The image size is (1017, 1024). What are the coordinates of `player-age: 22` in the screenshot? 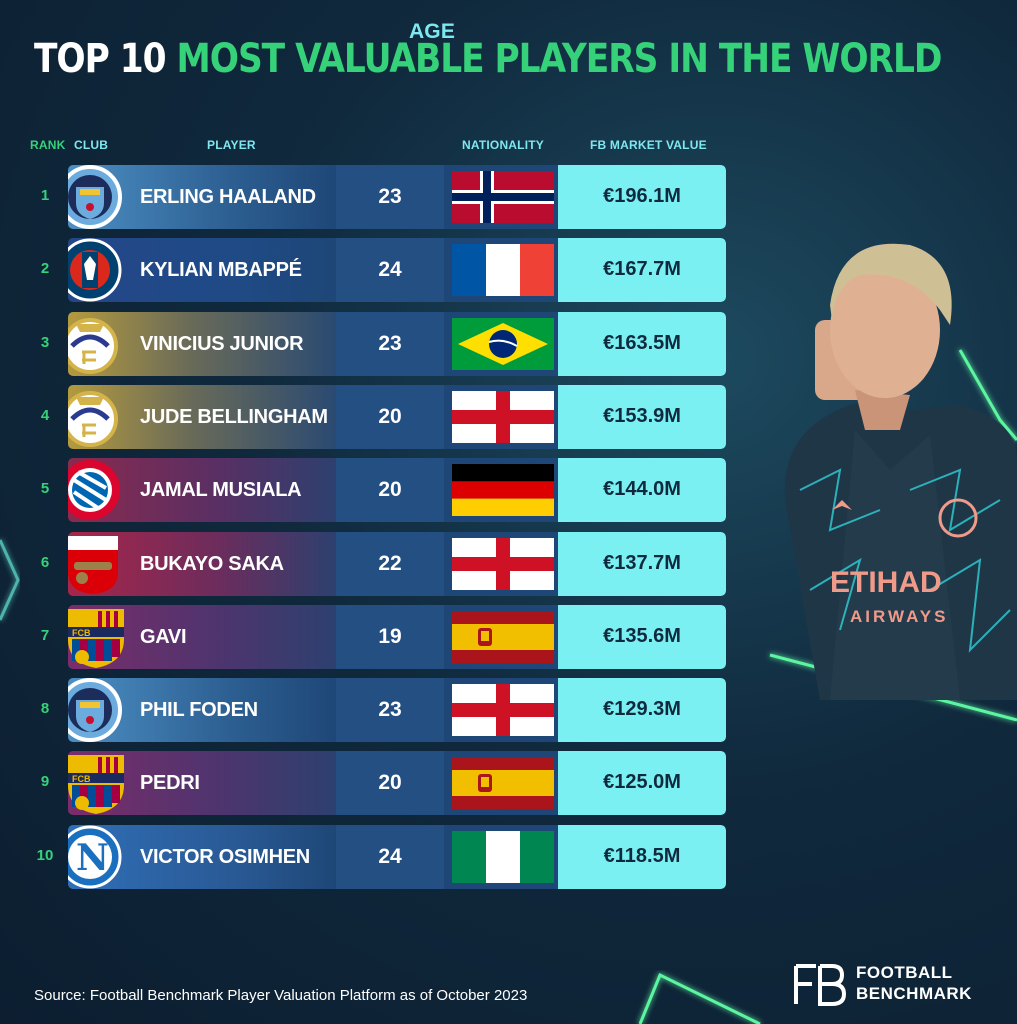 It's located at (390, 563).